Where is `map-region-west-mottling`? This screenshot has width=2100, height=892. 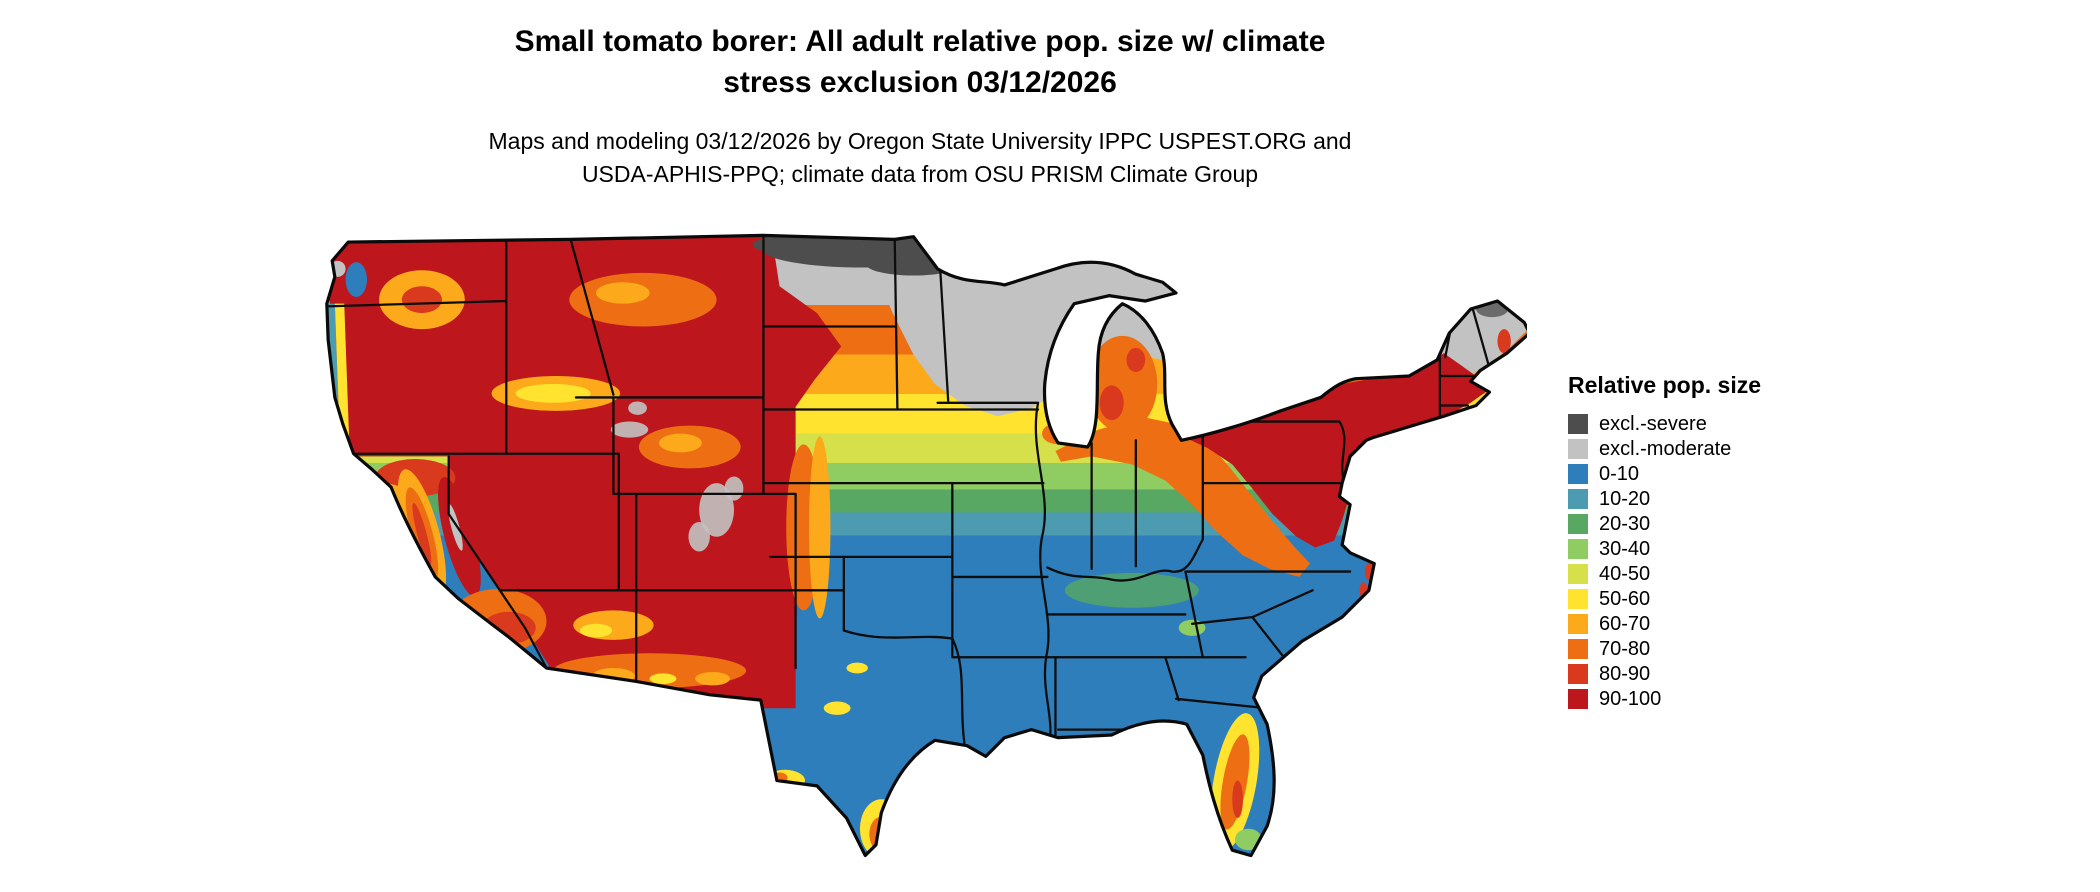 map-region-west-mottling is located at coordinates (605, 479).